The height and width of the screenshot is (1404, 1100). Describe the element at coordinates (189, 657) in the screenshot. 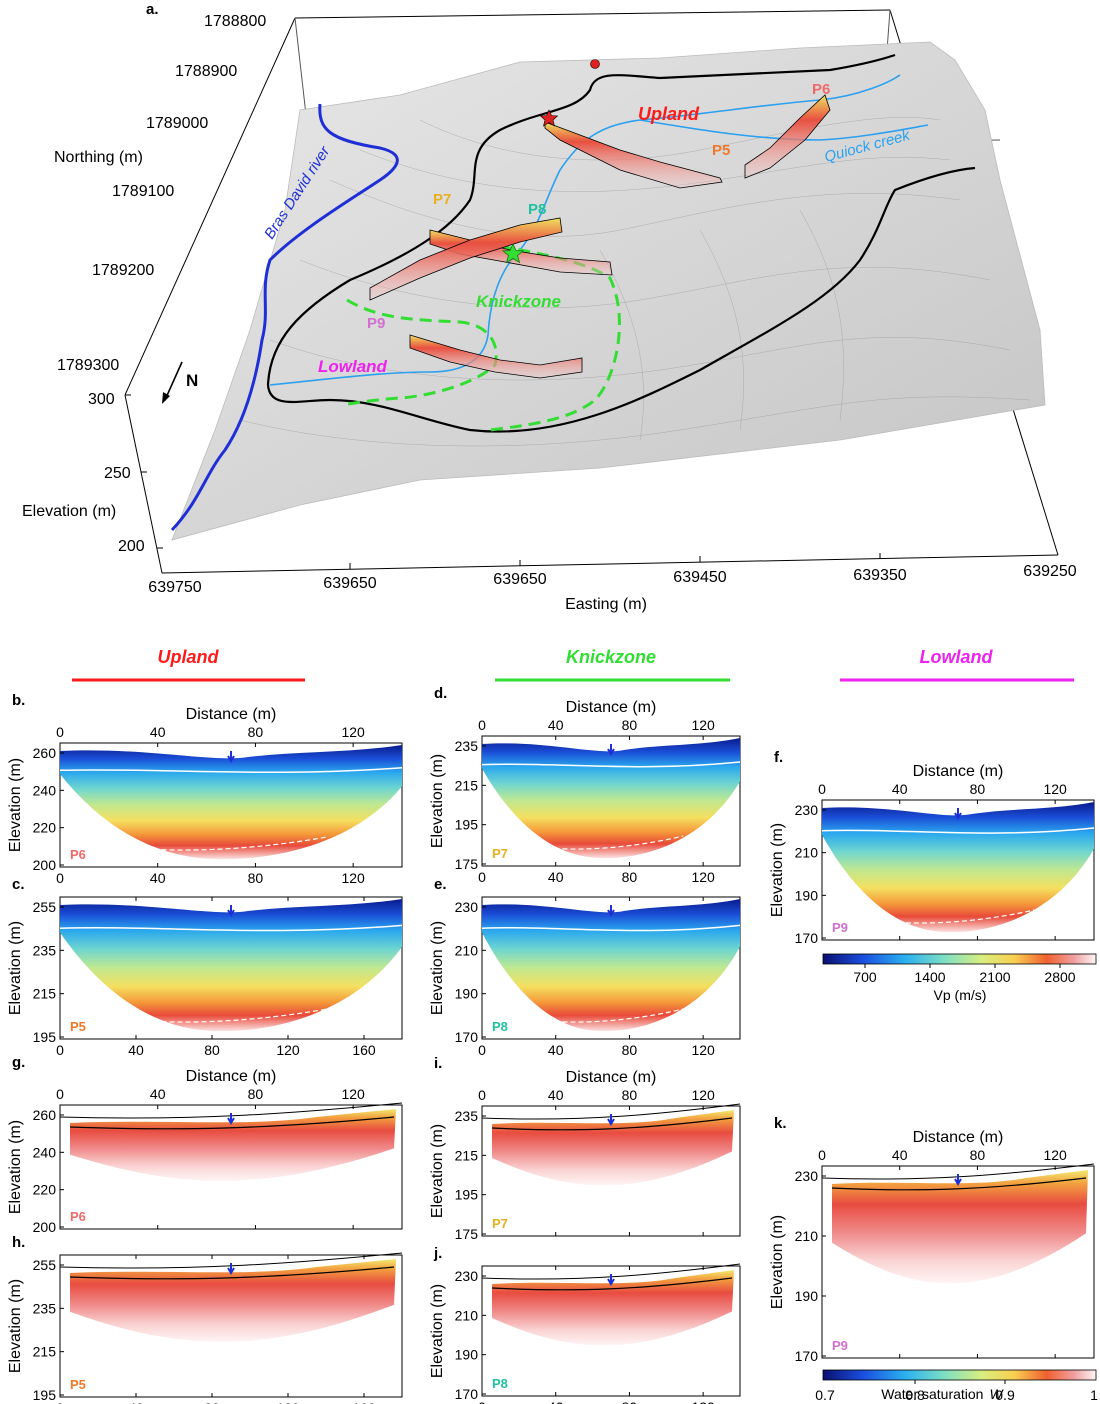

I see `header-upland: Upland` at that location.